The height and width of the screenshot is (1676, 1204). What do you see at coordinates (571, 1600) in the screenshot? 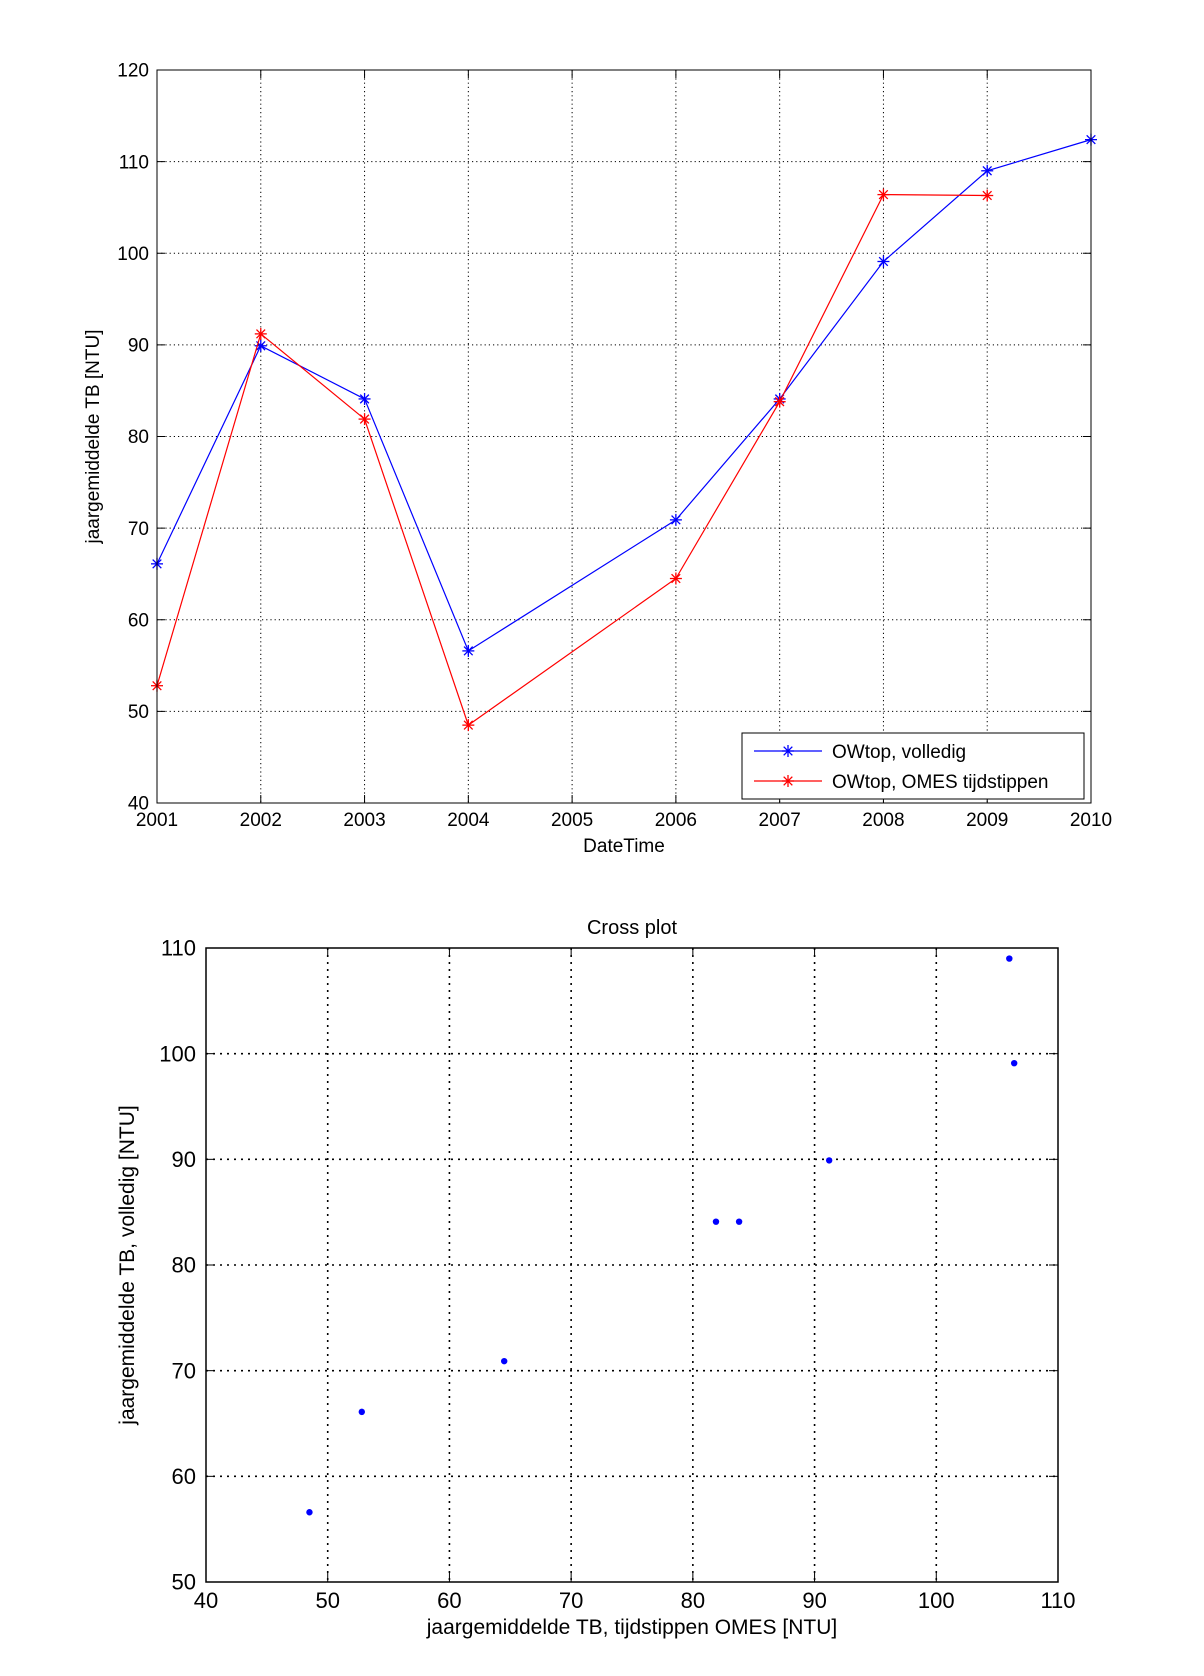
I see `x-tick-label: 70` at bounding box center [571, 1600].